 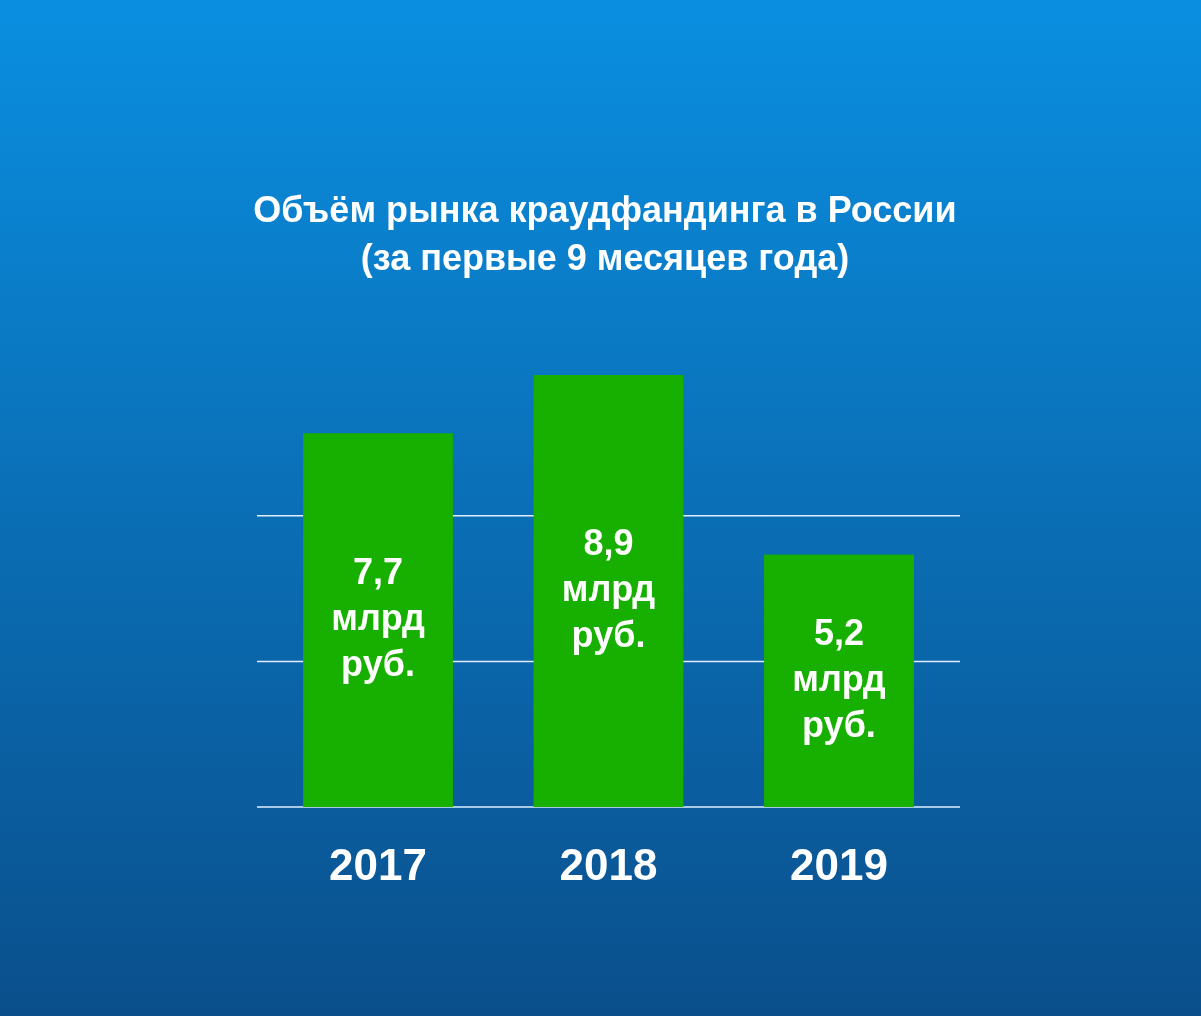 I want to click on x-tick-label: 2019, so click(x=839, y=864).